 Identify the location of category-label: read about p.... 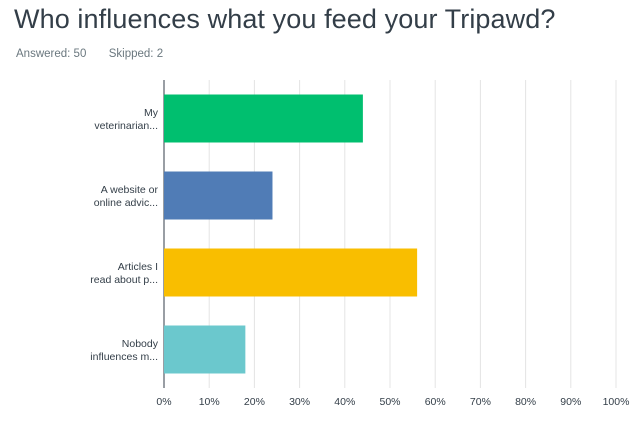
(124, 280).